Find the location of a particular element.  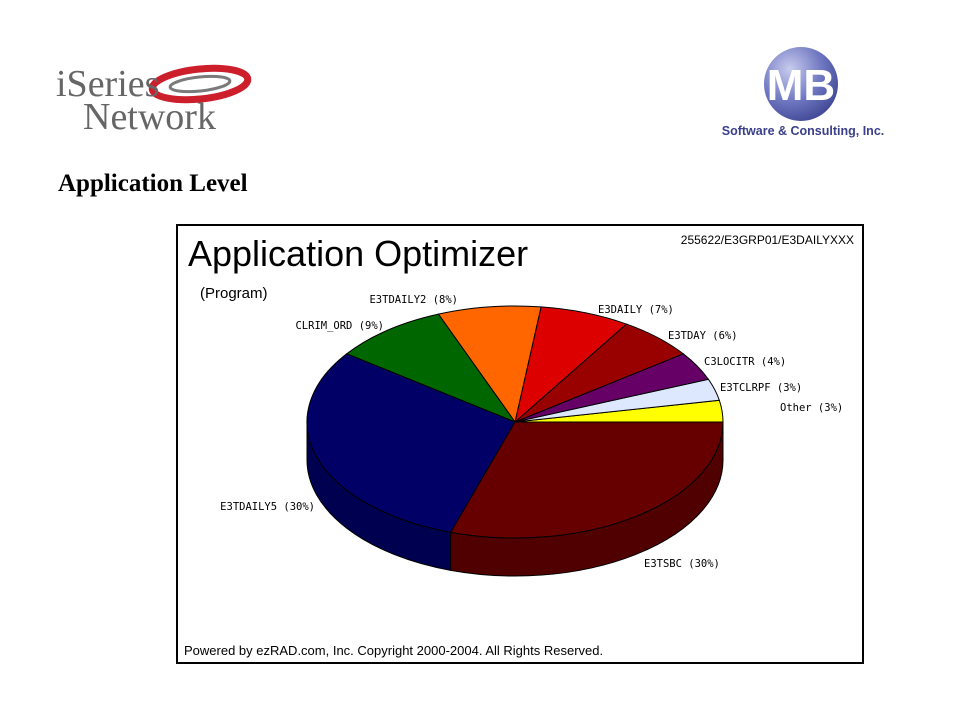

logo-iseries-text: iSeries is located at coordinates (107, 84).